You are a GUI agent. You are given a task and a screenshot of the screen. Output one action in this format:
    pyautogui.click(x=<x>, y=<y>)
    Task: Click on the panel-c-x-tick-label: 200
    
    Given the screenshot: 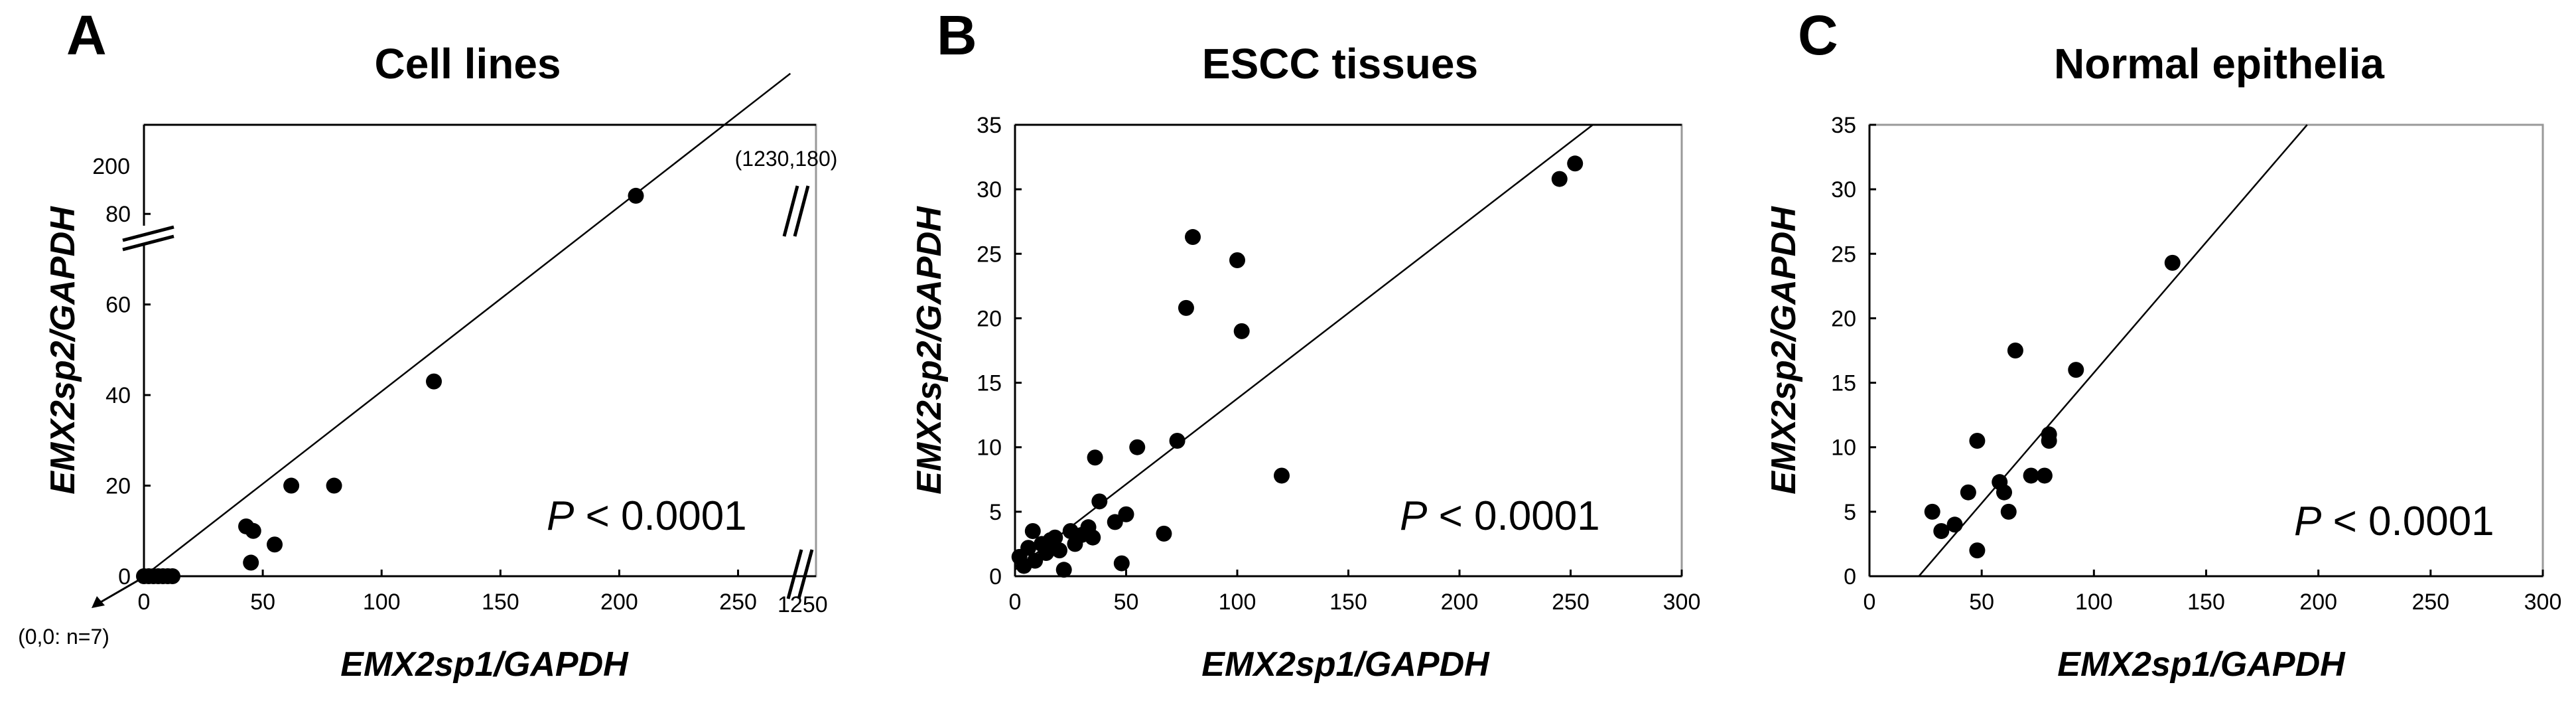 What is the action you would take?
    pyautogui.click(x=2318, y=602)
    